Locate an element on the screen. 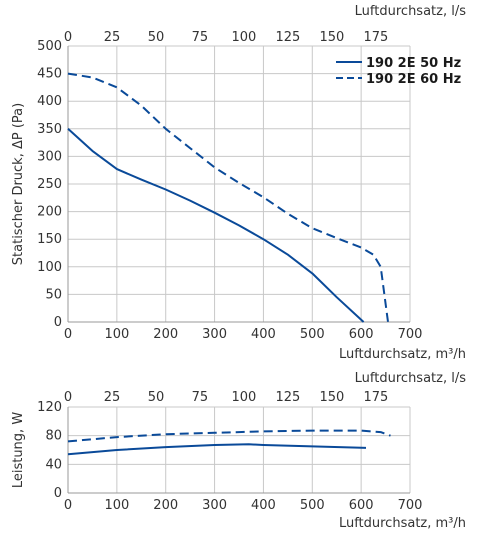 This screenshot has width=478, height=536. power-x-tick-label: 300 is located at coordinates (214, 505).